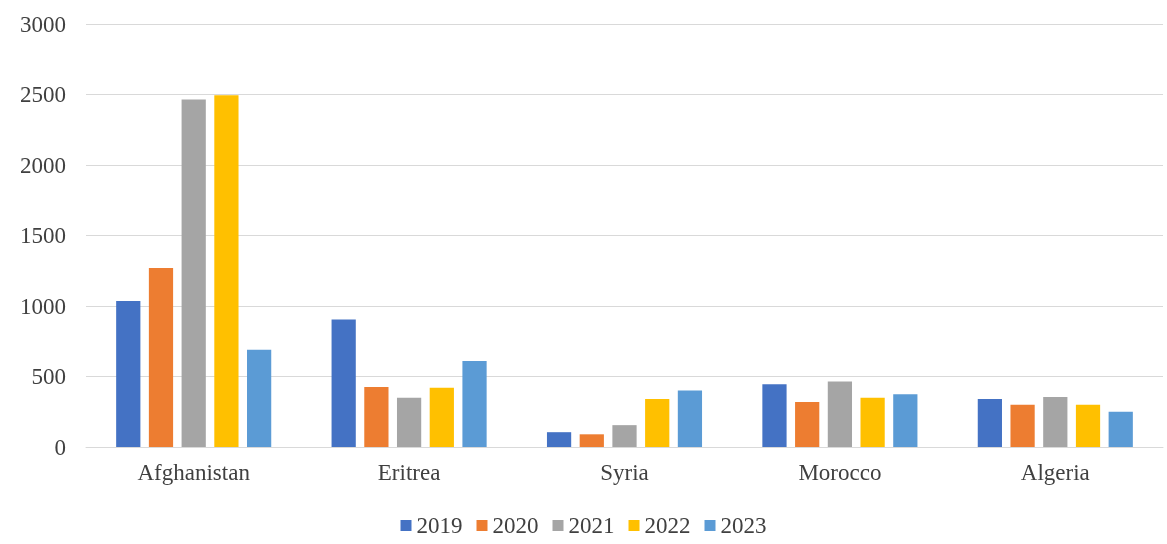  What do you see at coordinates (439, 525) in the screenshot?
I see `legend-label: 2019` at bounding box center [439, 525].